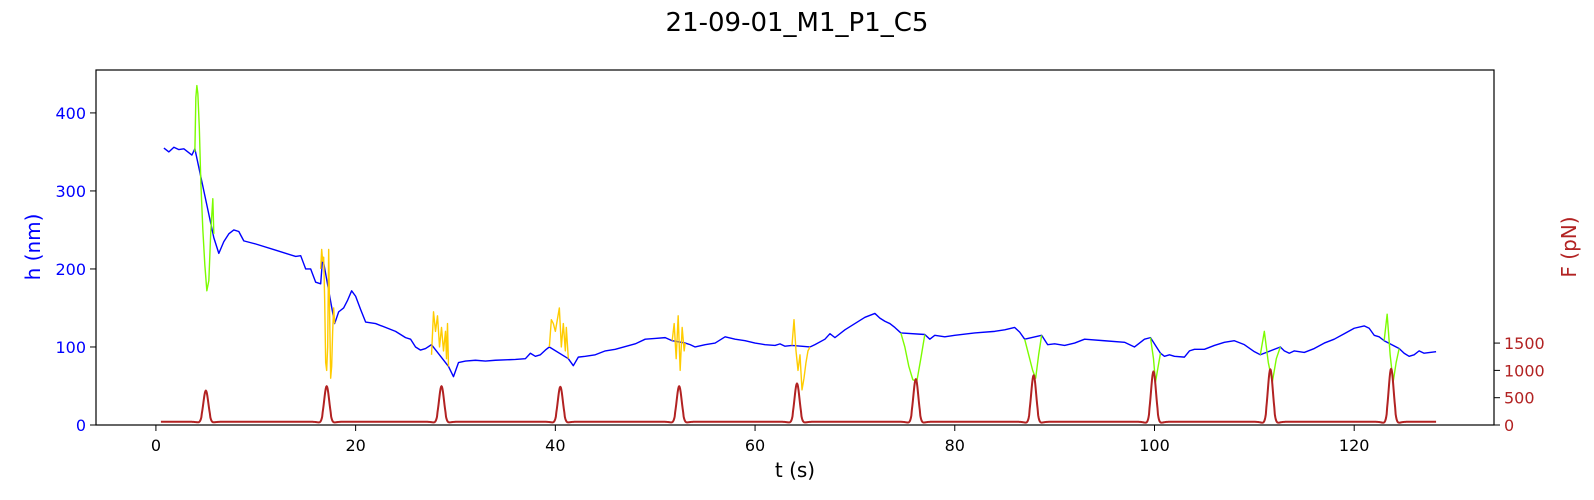 This screenshot has height=500, width=1594. Describe the element at coordinates (797, 23) in the screenshot. I see `chart-title: 21-09-01_M1_P1_C5` at that location.